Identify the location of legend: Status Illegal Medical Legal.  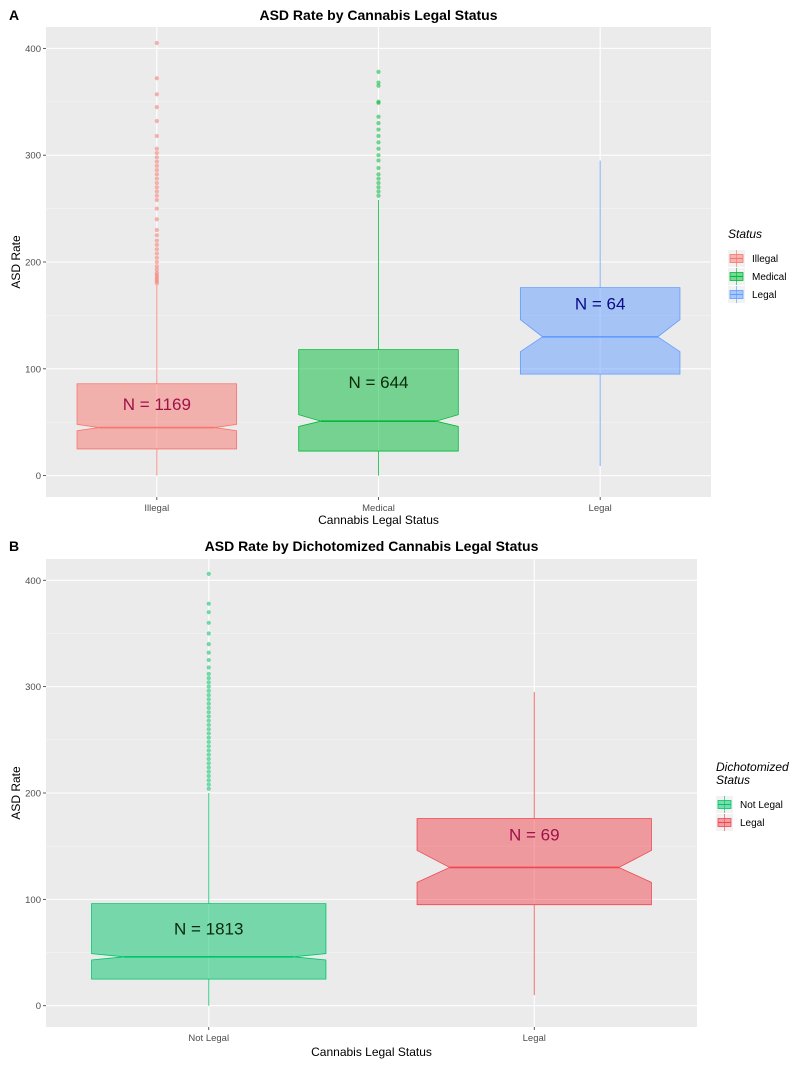
(757, 265).